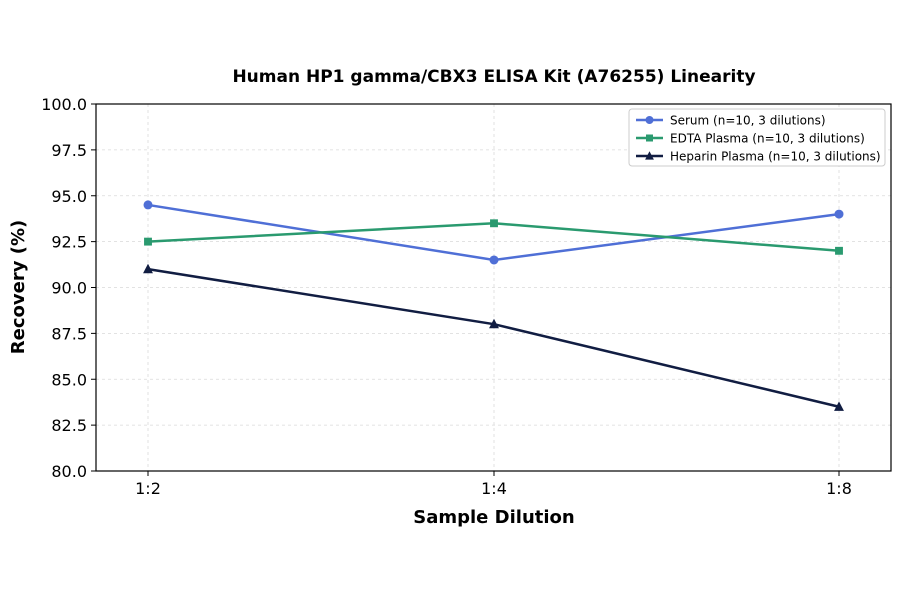 Image resolution: width=900 pixels, height=598 pixels. I want to click on y-tick-label: 85.0, so click(69, 379).